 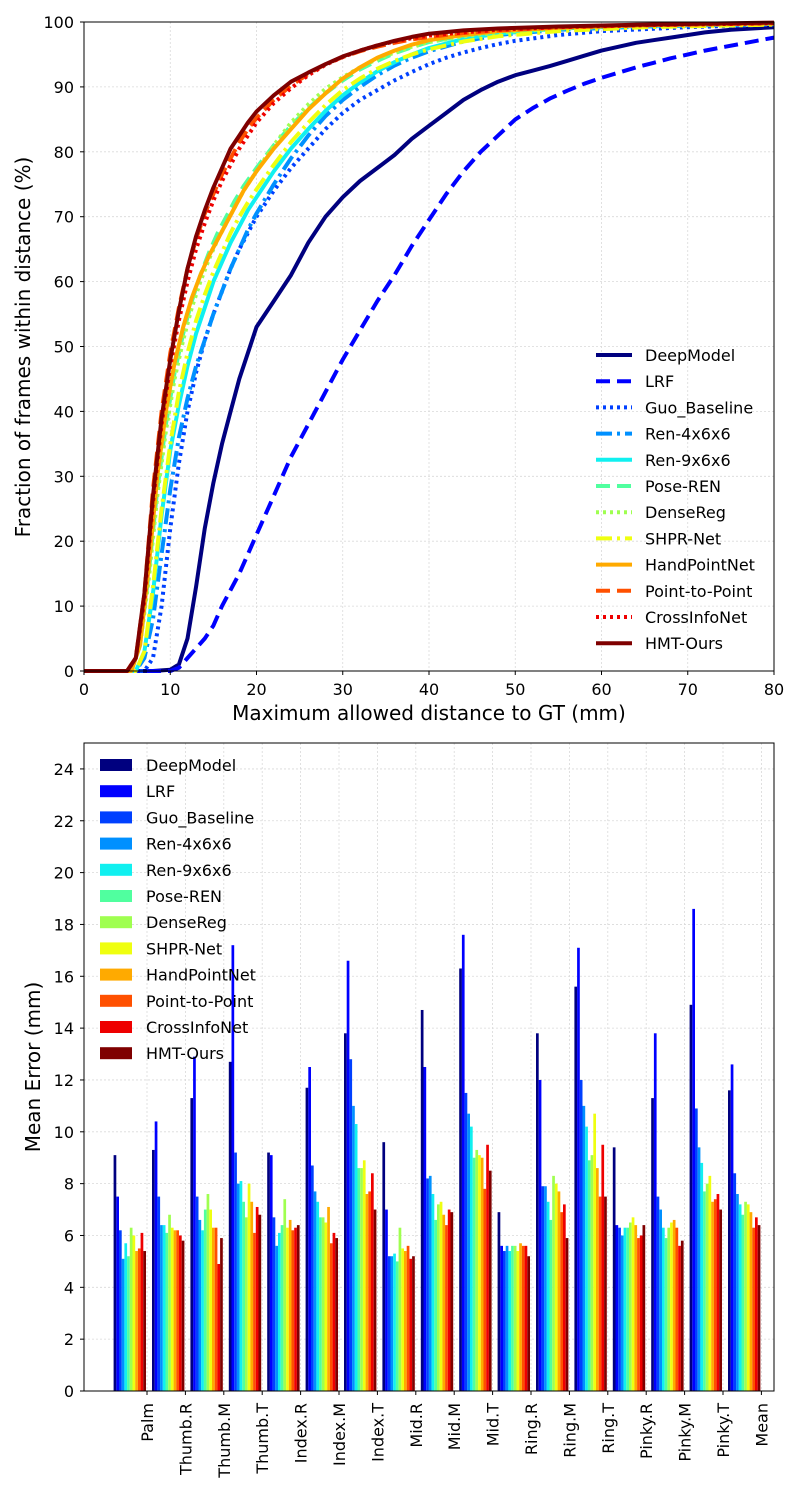 What do you see at coordinates (200, 1305) in the screenshot?
I see `bar-ren-4x6x6-thumb-m` at bounding box center [200, 1305].